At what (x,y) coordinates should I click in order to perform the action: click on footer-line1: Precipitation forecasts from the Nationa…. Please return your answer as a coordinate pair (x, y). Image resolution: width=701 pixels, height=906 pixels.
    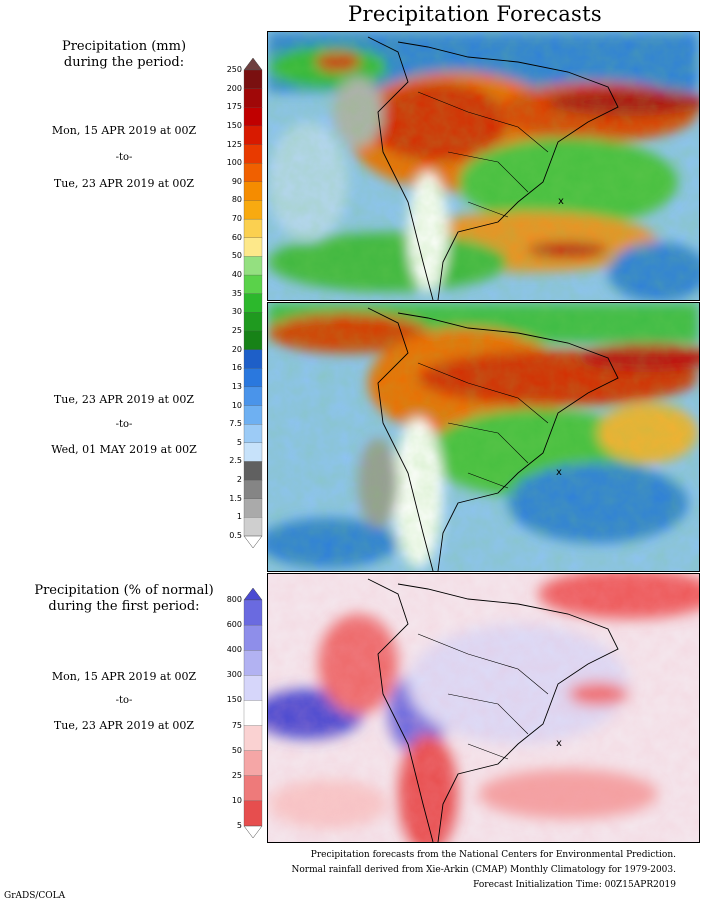
    Looking at the image, I should click on (493, 855).